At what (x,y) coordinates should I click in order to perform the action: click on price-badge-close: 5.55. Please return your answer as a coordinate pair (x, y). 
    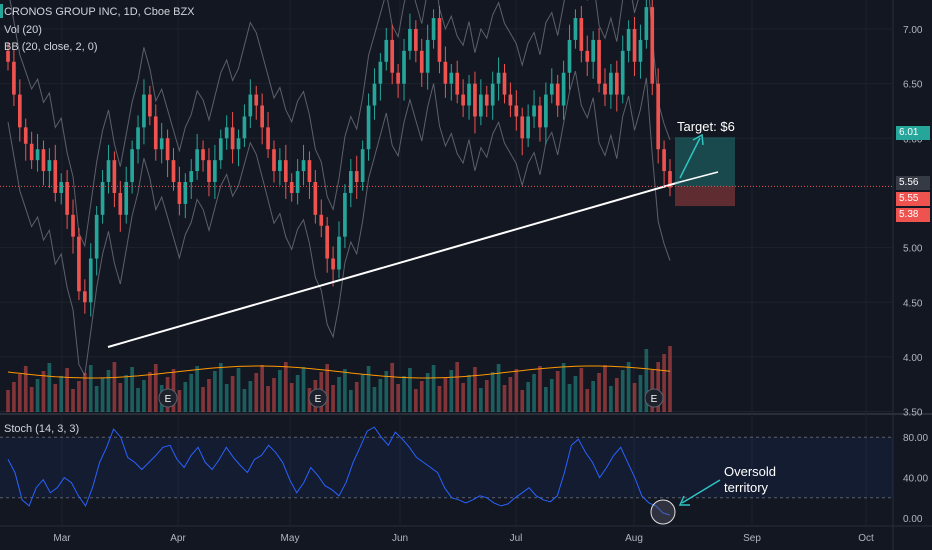
    Looking at the image, I should click on (913, 199).